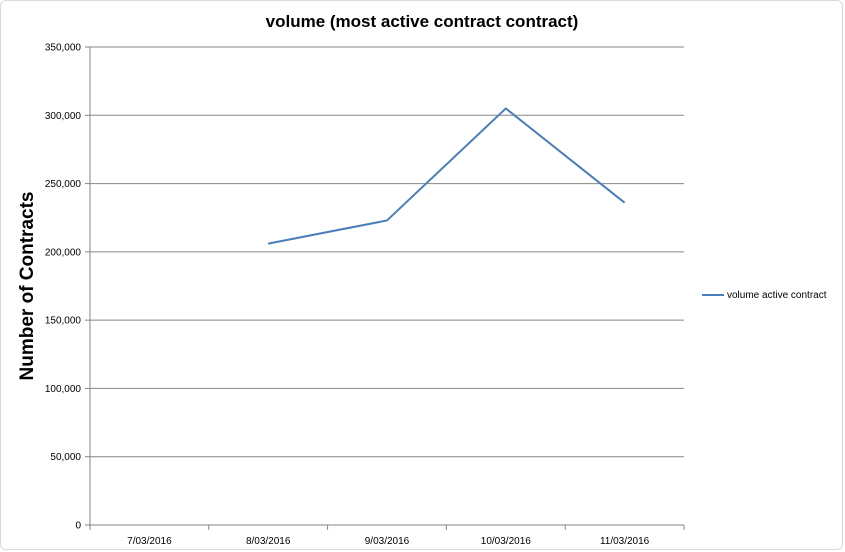  What do you see at coordinates (27, 286) in the screenshot?
I see `y-axis-label: Number of Contracts` at bounding box center [27, 286].